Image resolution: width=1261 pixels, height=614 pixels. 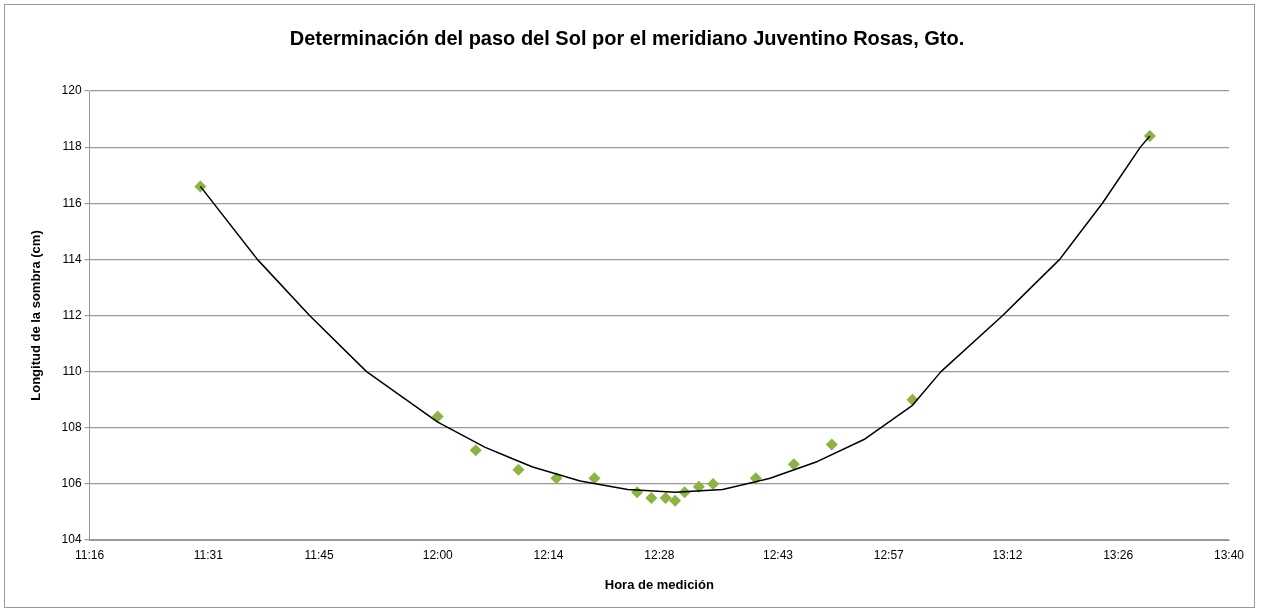 What do you see at coordinates (889, 554) in the screenshot?
I see `x-tick-label: 12:57` at bounding box center [889, 554].